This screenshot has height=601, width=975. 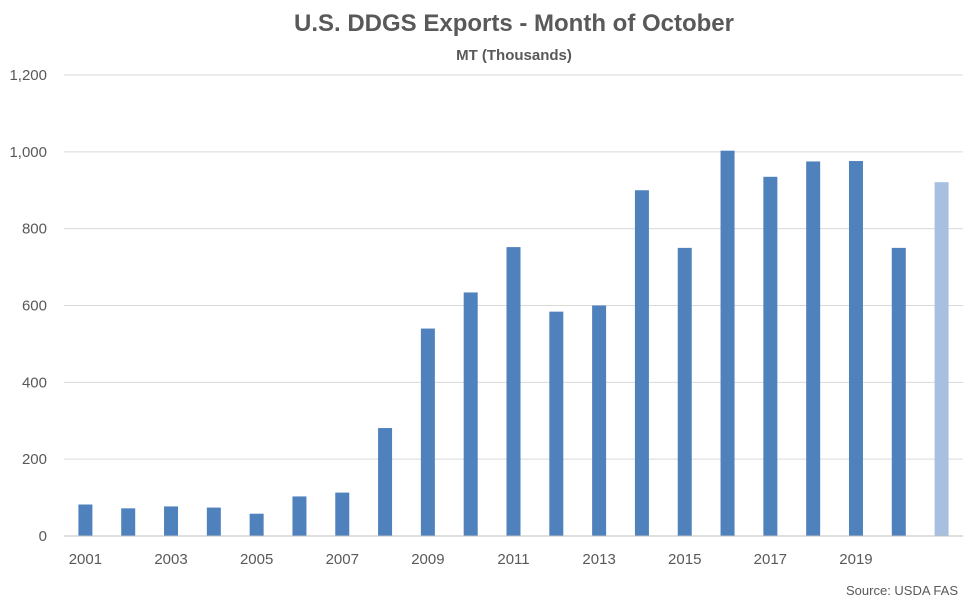 I want to click on y-tick-label: 0, so click(x=43, y=536).